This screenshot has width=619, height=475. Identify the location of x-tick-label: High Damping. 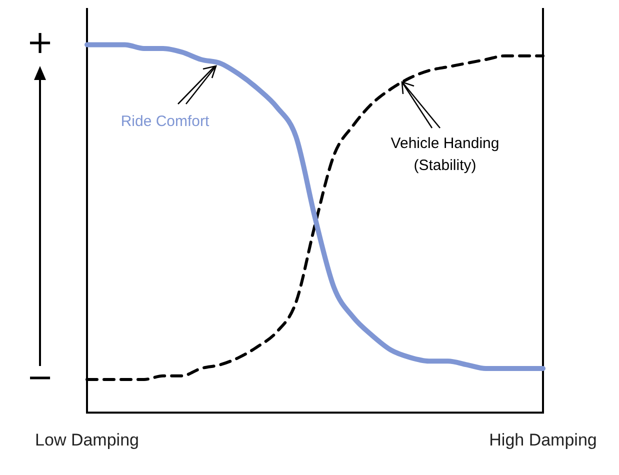
(543, 440).